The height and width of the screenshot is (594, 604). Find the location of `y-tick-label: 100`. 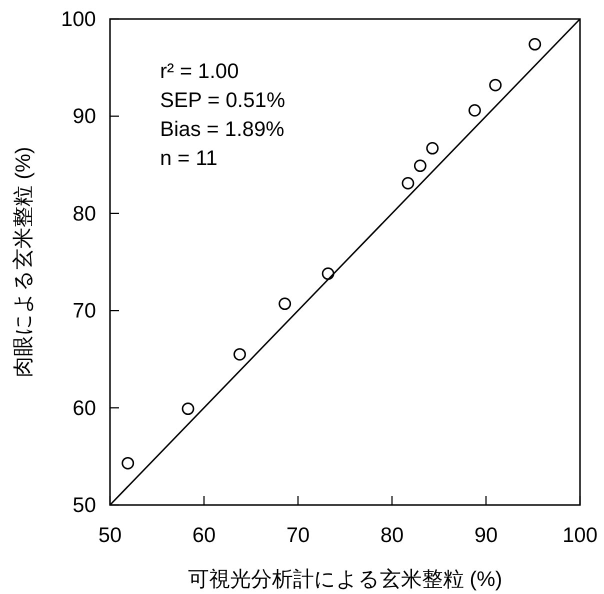

y-tick-label: 100 is located at coordinates (78, 19).